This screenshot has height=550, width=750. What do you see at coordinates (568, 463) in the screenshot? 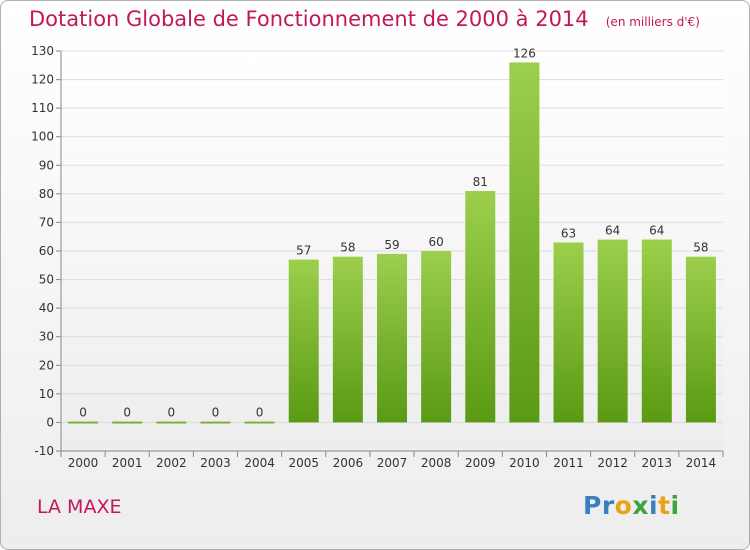
I see `x-tick-label: 2011` at bounding box center [568, 463].